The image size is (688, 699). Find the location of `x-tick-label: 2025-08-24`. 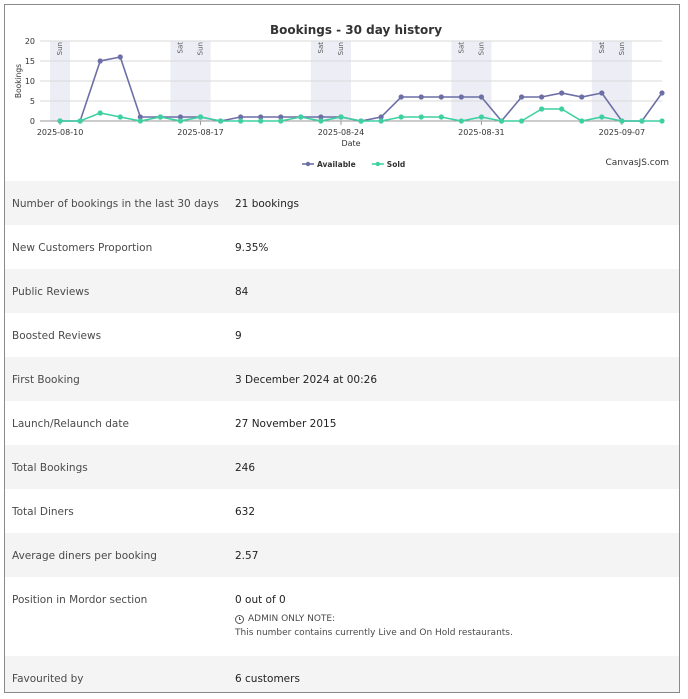

x-tick-label: 2025-08-24 is located at coordinates (341, 132).